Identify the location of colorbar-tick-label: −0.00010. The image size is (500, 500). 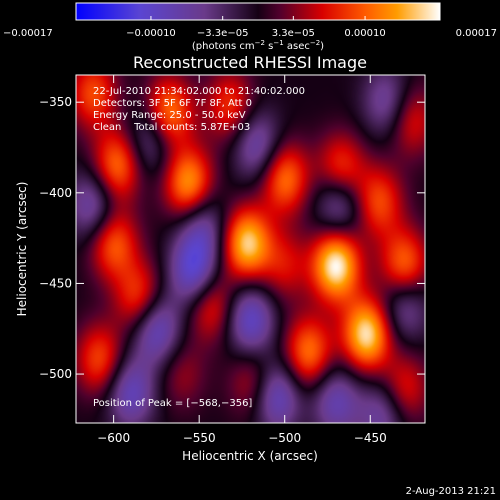
(151, 33).